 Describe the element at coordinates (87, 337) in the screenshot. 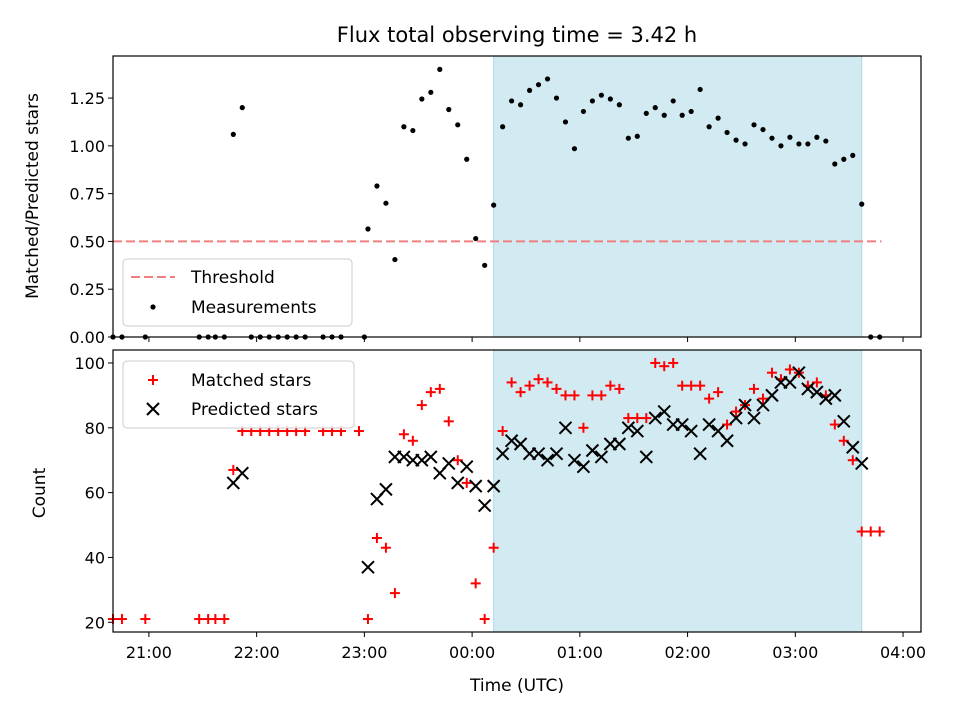

I see `y-tick-label: 0.00` at that location.